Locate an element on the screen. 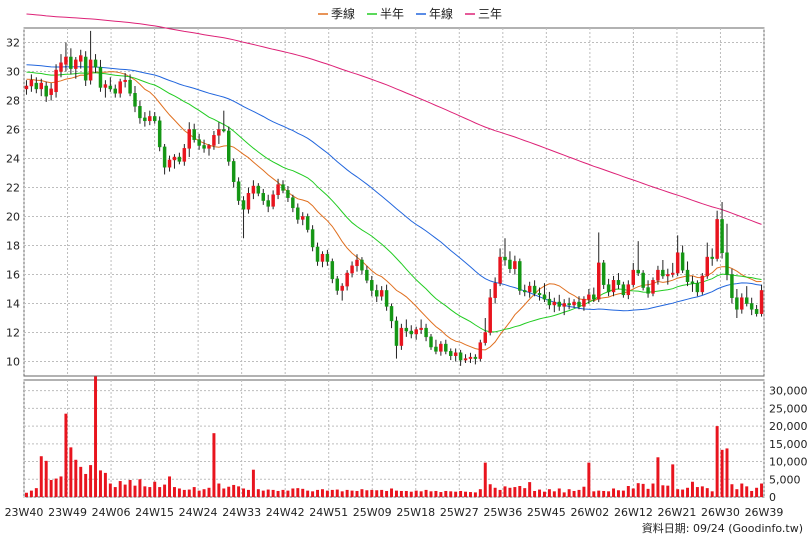 This screenshot has width=808, height=540. legend-label: 半年 is located at coordinates (392, 14).